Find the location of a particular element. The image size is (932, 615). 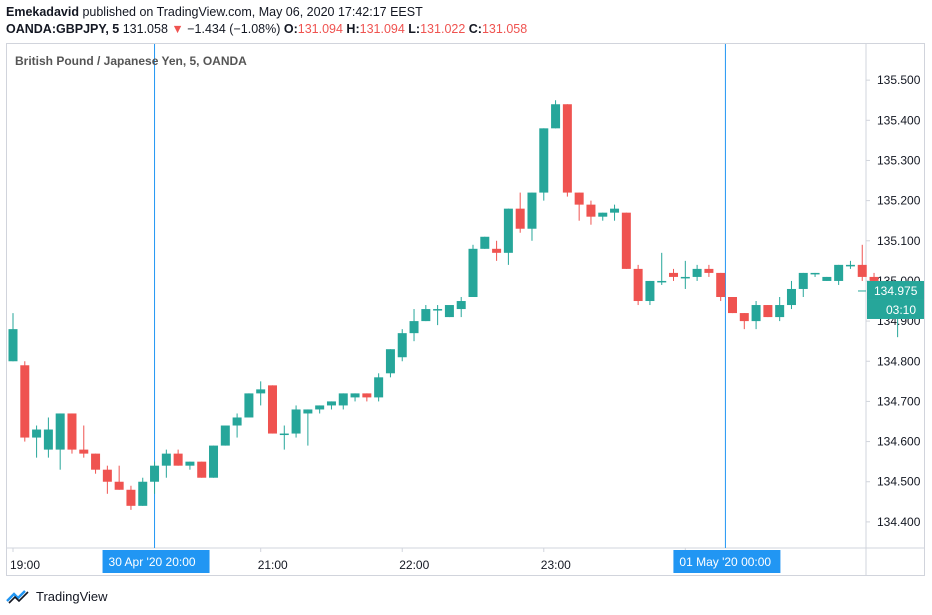

last-price-tag is located at coordinates (895, 290).